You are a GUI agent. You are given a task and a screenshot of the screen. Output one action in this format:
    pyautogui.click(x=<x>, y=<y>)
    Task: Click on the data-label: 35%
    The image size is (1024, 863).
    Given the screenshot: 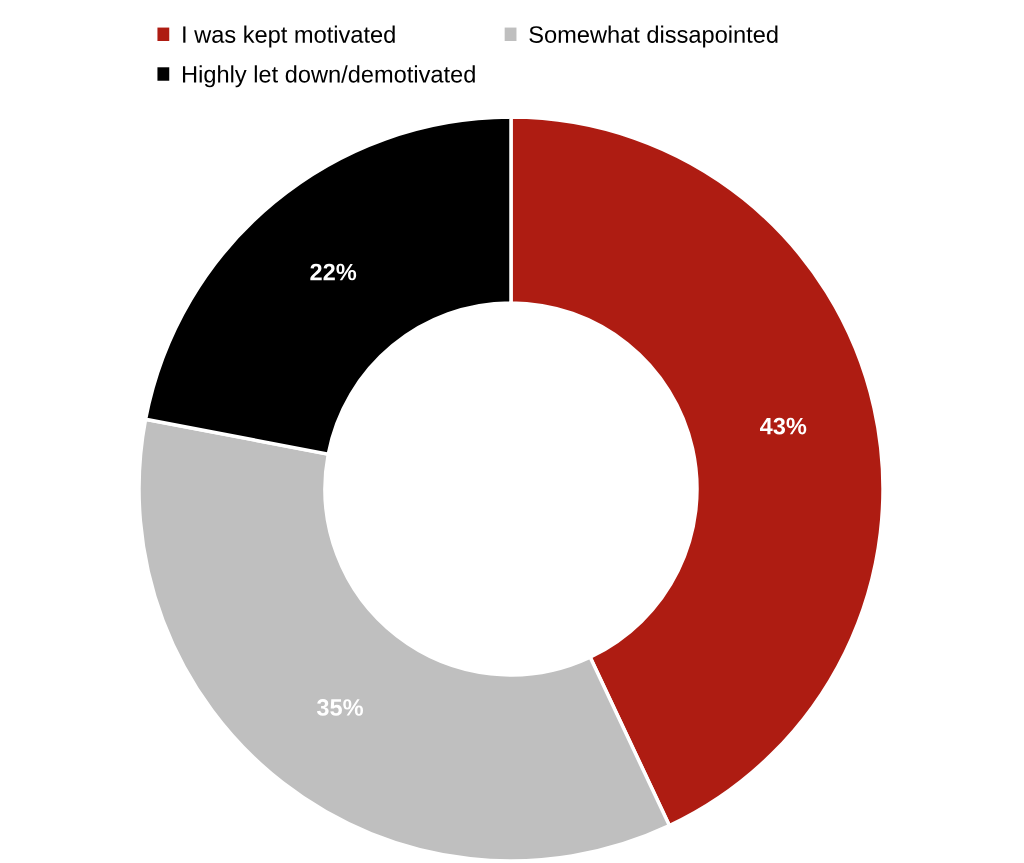 What is the action you would take?
    pyautogui.click(x=340, y=707)
    